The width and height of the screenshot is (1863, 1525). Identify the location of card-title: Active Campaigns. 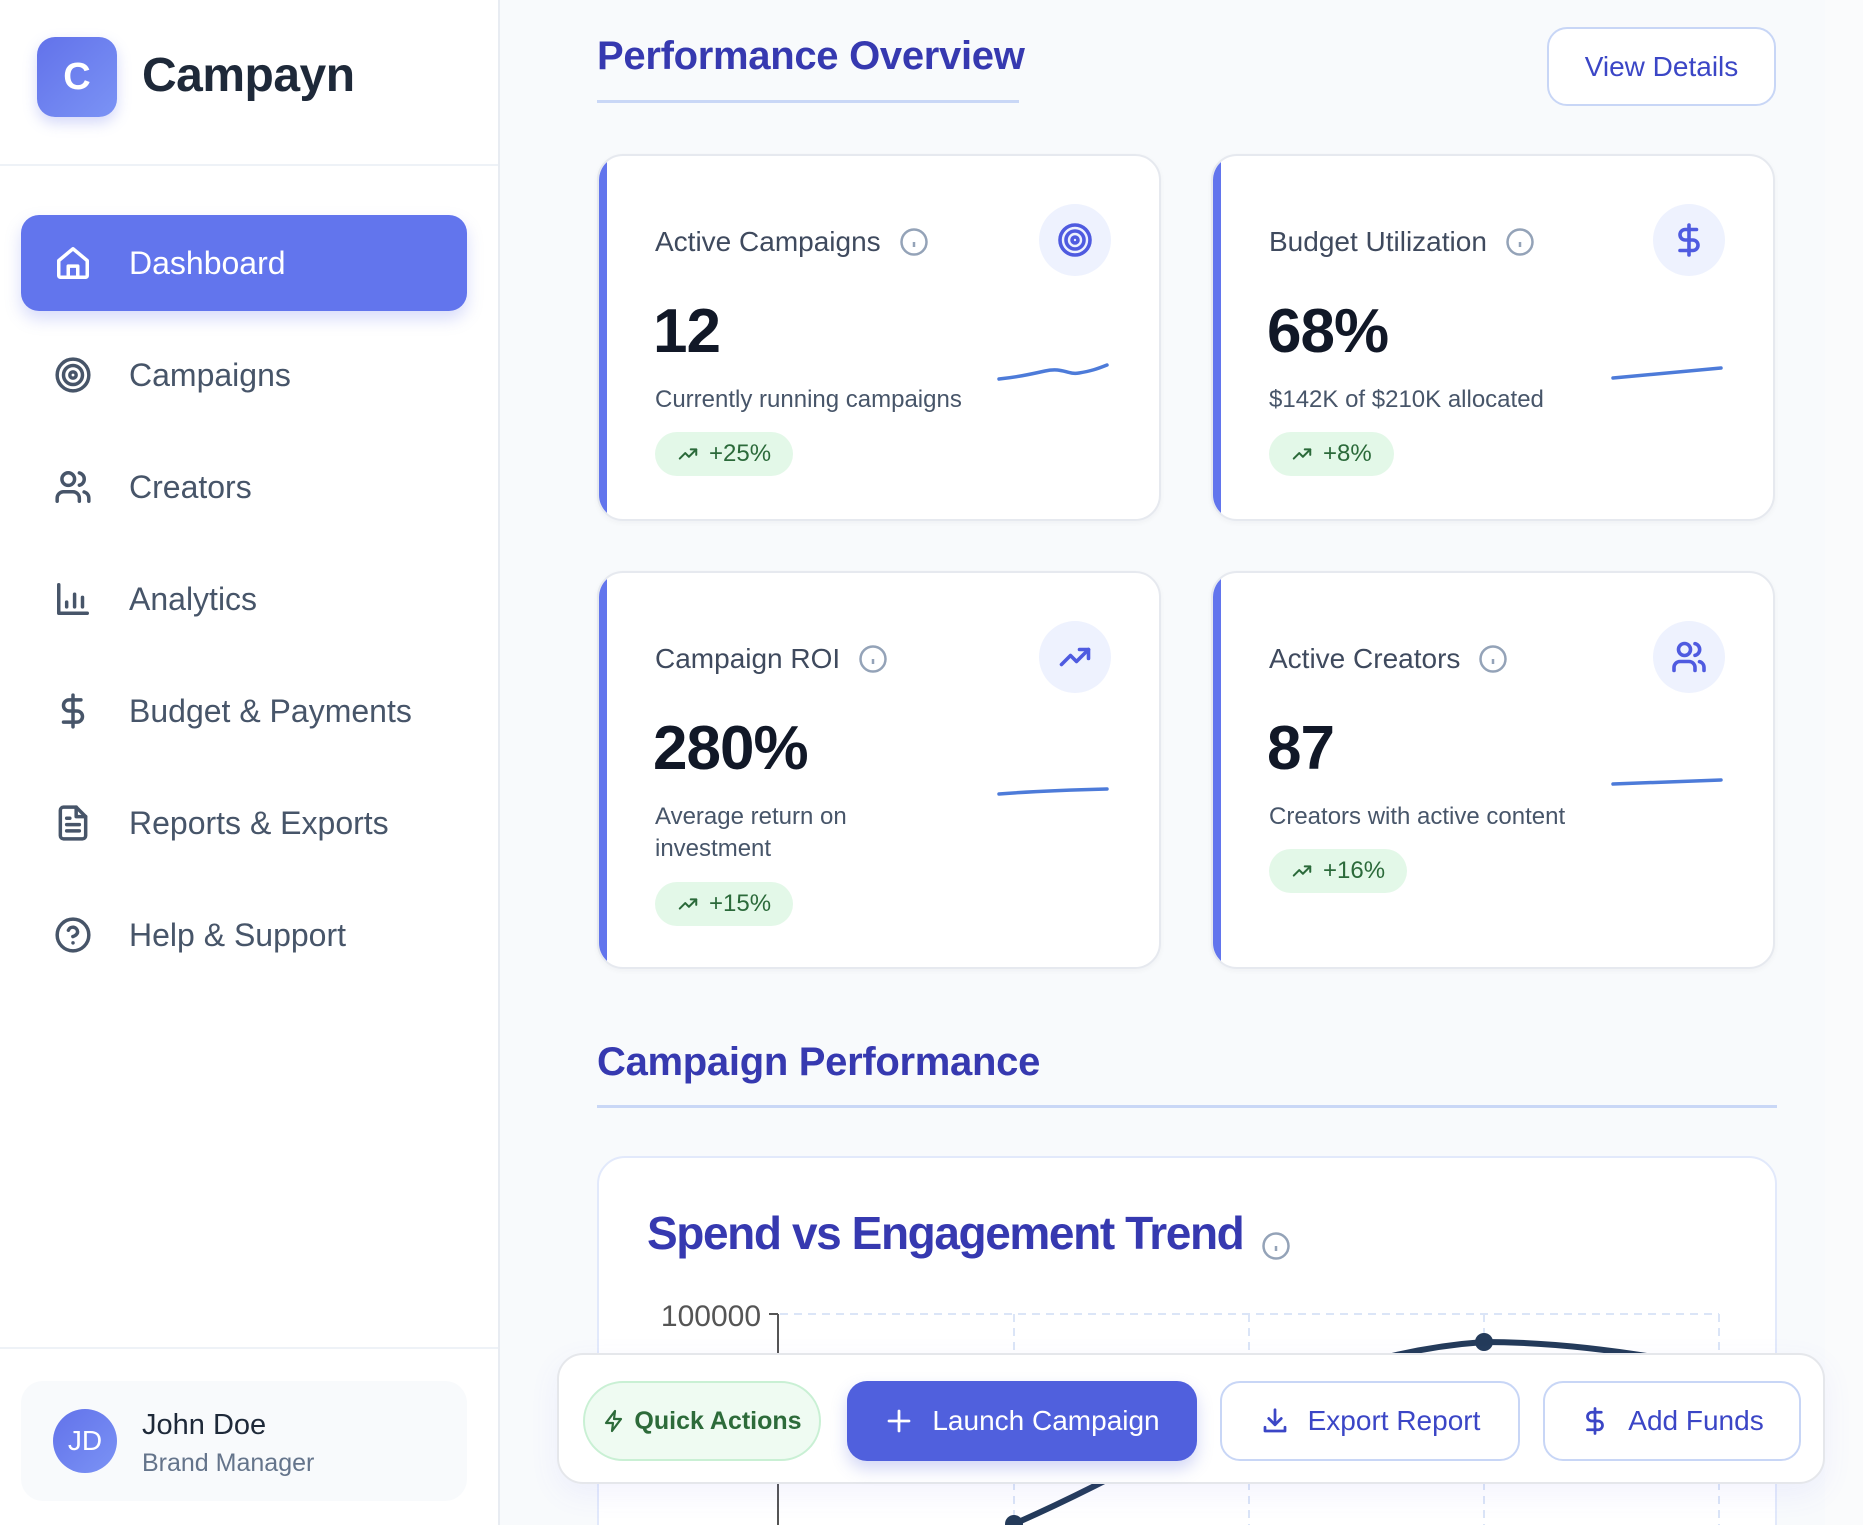
(792, 242).